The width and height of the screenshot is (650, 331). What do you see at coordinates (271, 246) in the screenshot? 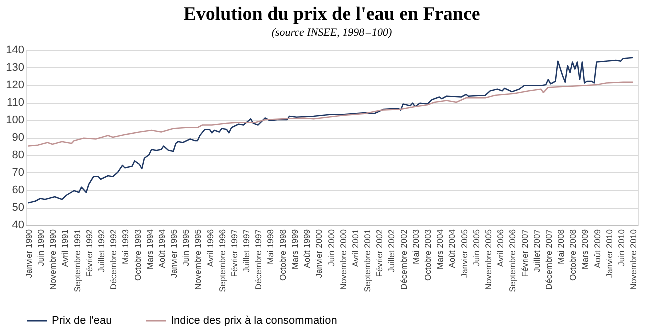
I see `x-tick-label: Mai 1998` at bounding box center [271, 246].